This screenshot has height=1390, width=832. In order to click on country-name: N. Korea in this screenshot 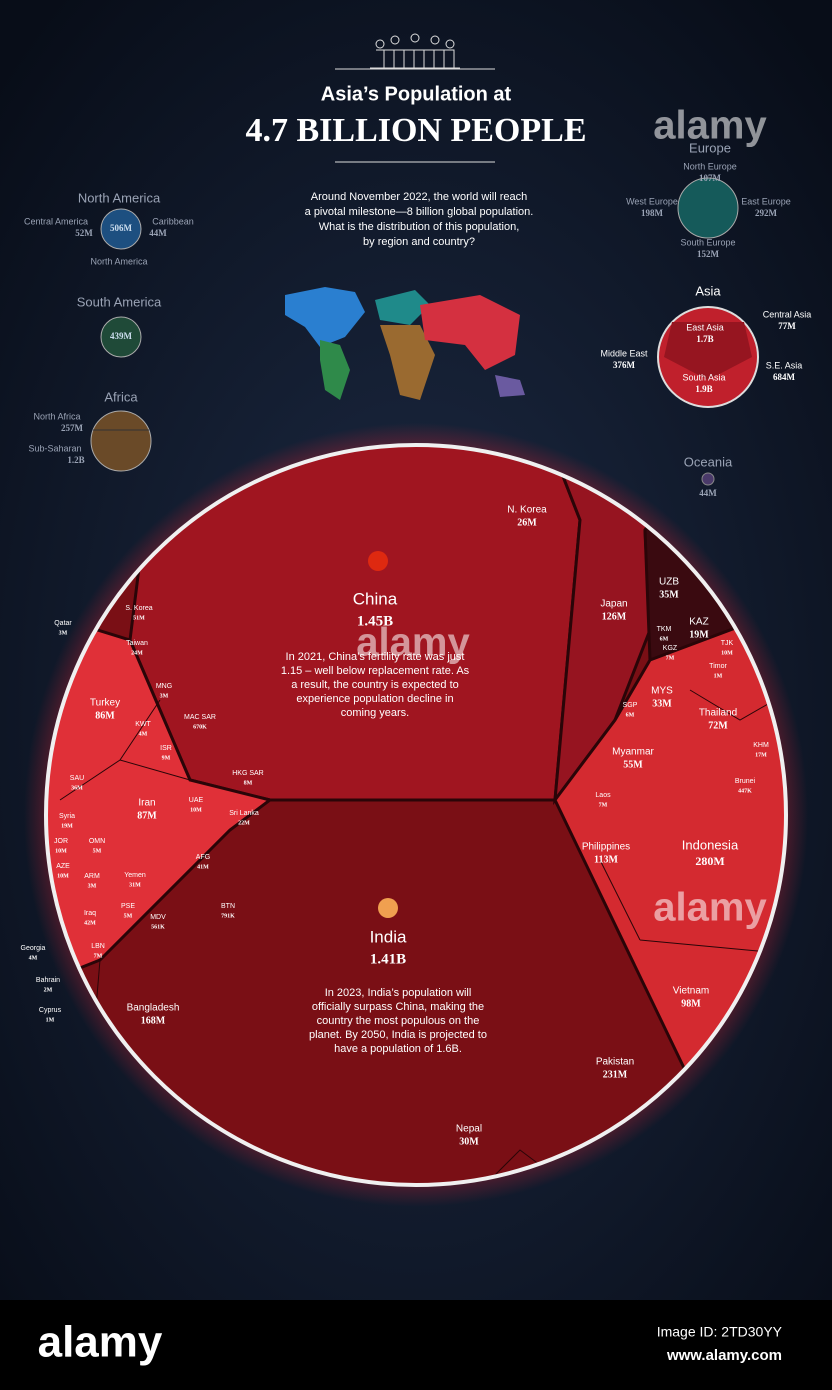, I will do `click(527, 510)`.